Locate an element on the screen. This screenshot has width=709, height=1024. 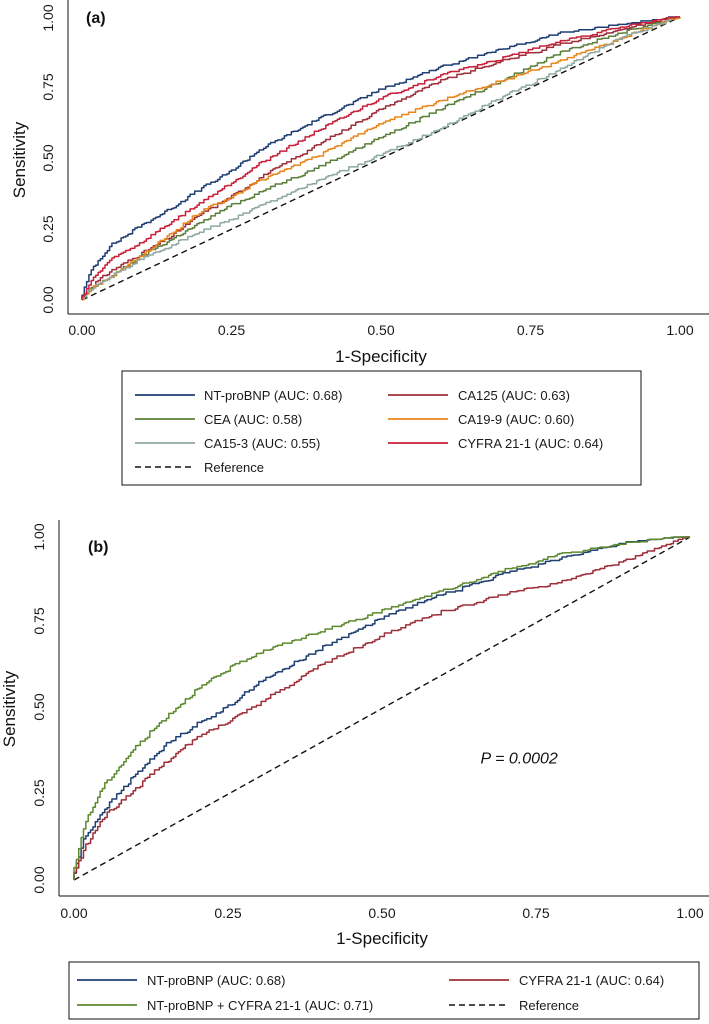
panel-a-xtick: 0.50 is located at coordinates (380, 330).